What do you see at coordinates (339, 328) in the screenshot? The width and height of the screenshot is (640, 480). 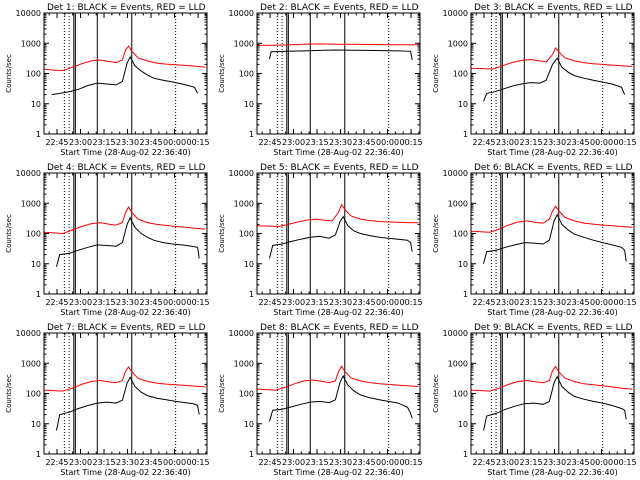 I see `panel-title: Det 8: BLACK = Events, RED = LLD` at bounding box center [339, 328].